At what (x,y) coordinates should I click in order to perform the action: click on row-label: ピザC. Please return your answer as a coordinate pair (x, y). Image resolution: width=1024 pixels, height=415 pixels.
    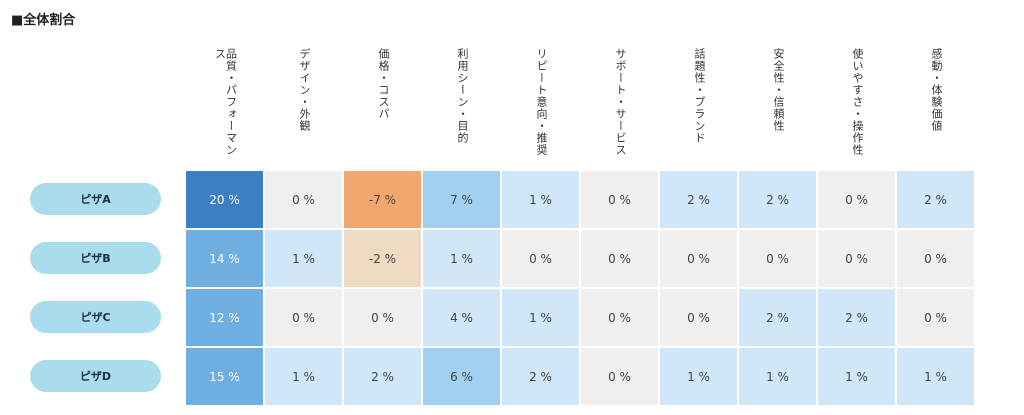
    Looking at the image, I should click on (95, 317).